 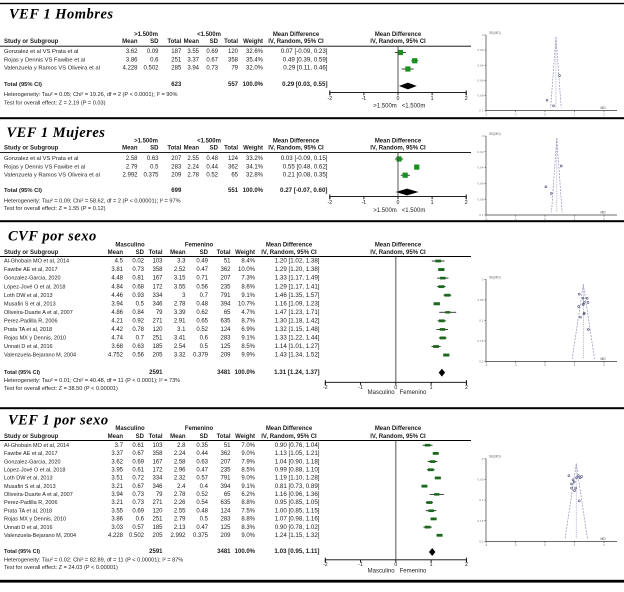 What do you see at coordinates (156, 552) in the screenshot?
I see `svg-text: 2591` at bounding box center [156, 552].